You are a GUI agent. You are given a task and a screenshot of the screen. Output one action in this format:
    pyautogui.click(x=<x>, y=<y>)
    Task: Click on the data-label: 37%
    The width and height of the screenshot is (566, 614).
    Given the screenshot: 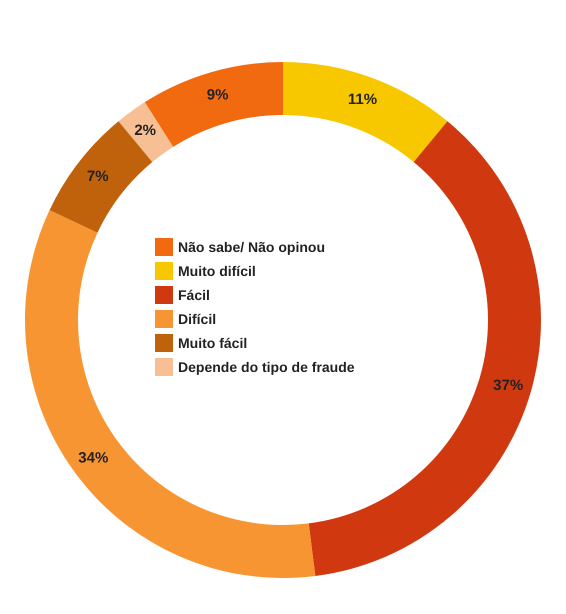 What is the action you would take?
    pyautogui.click(x=508, y=385)
    